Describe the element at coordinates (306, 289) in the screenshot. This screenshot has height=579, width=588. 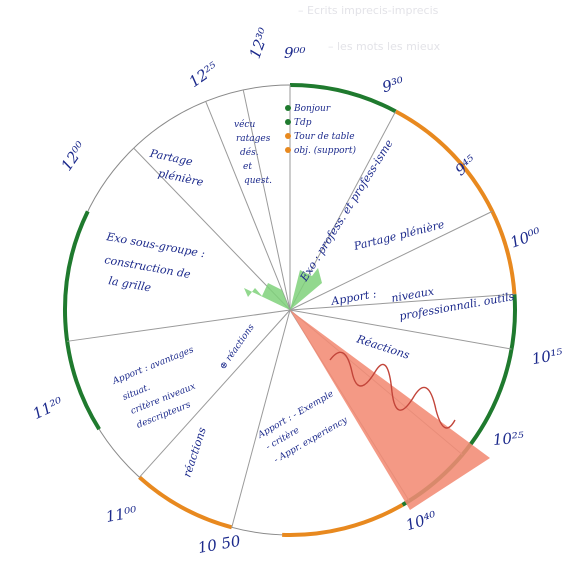
I see `green-wedge-right` at that location.